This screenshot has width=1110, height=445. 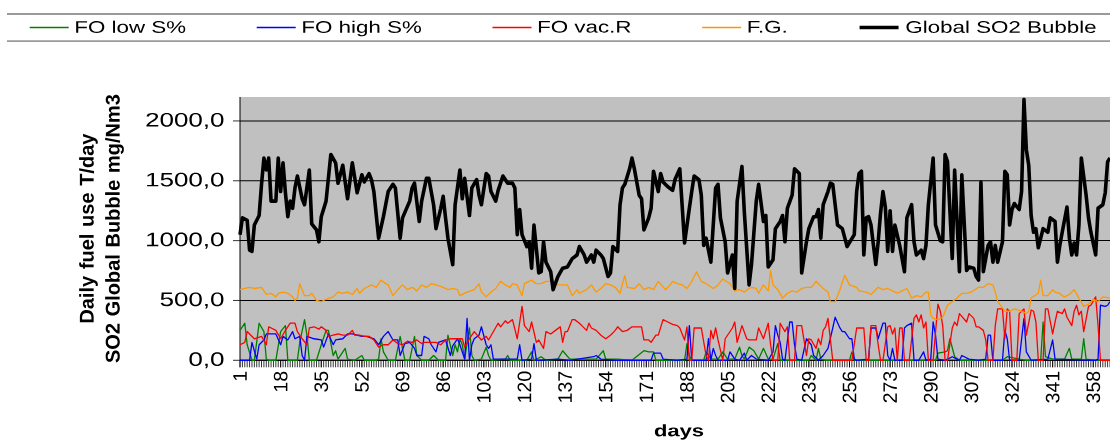 What do you see at coordinates (1001, 26) in the screenshot?
I see `legend-label: Global SO2 Bubble` at bounding box center [1001, 26].